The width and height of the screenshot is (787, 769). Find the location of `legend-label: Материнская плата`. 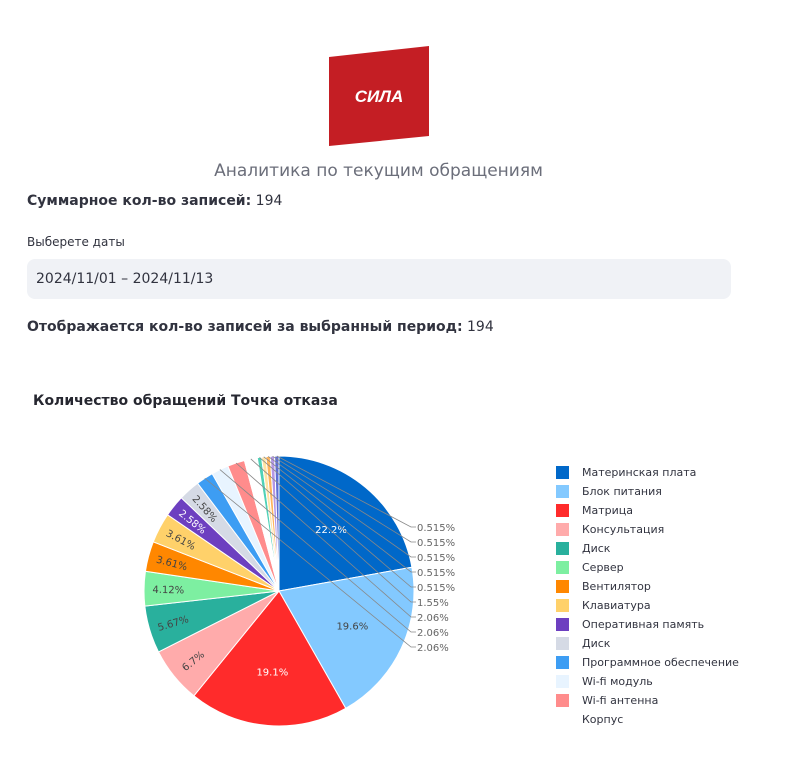

legend-label: Материнская плата is located at coordinates (639, 472).